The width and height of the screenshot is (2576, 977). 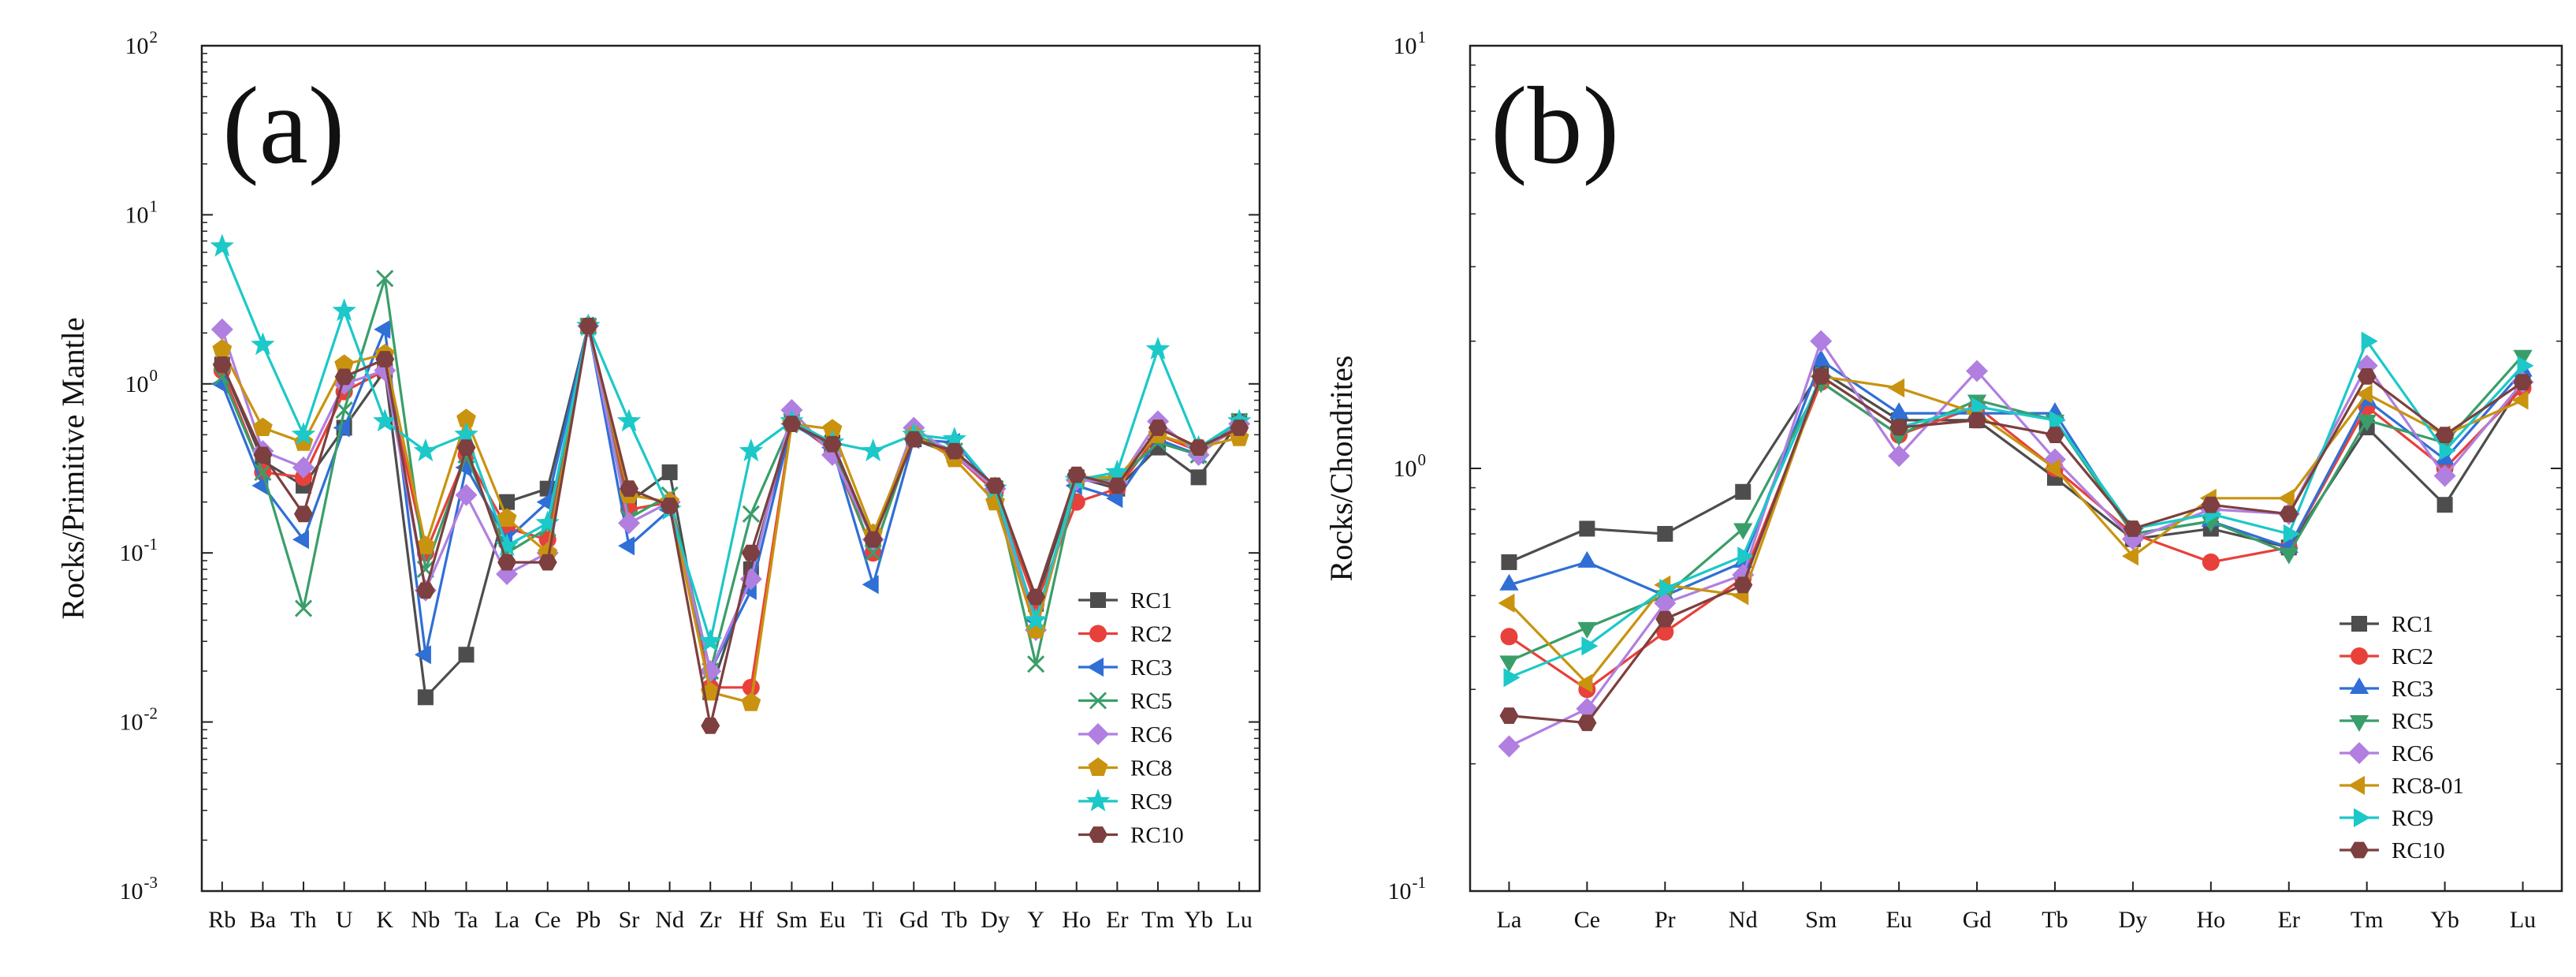 What do you see at coordinates (2055, 920) in the screenshot?
I see `x-tick-label: Tb` at bounding box center [2055, 920].